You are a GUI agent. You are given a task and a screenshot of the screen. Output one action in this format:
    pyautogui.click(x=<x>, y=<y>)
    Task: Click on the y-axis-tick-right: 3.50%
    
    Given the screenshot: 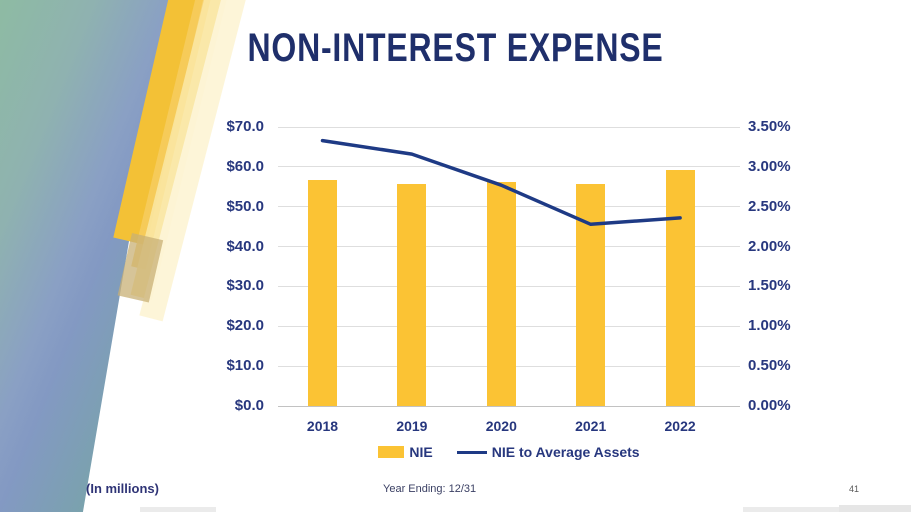 What is the action you would take?
    pyautogui.click(x=769, y=126)
    